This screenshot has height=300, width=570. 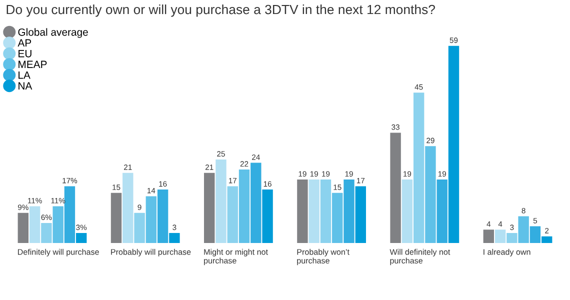 I want to click on chart-title: Do you currently own or will you purchase a 3DTV in the next 12 months?, so click(x=220, y=10).